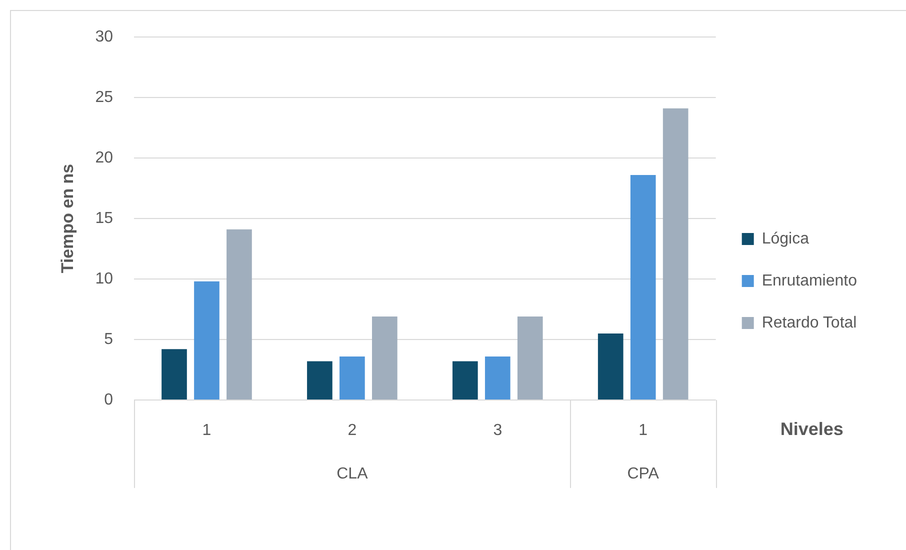 This screenshot has height=550, width=906. I want to click on y-tick-label: 0, so click(109, 399).